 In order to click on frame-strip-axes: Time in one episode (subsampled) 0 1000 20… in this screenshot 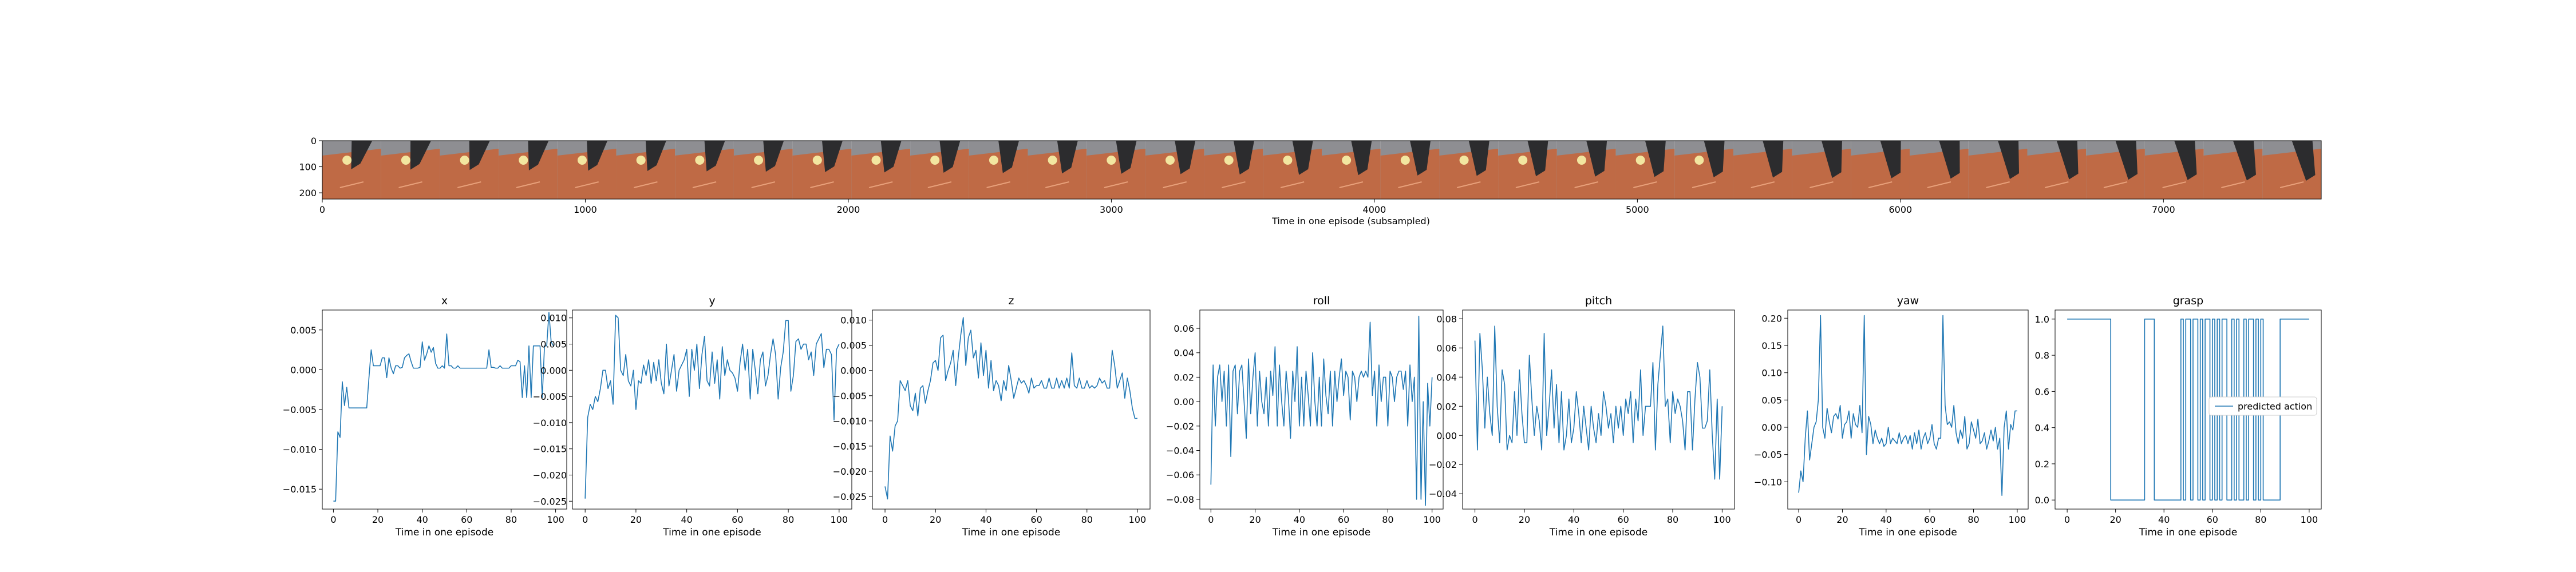, I will do `click(1310, 181)`.